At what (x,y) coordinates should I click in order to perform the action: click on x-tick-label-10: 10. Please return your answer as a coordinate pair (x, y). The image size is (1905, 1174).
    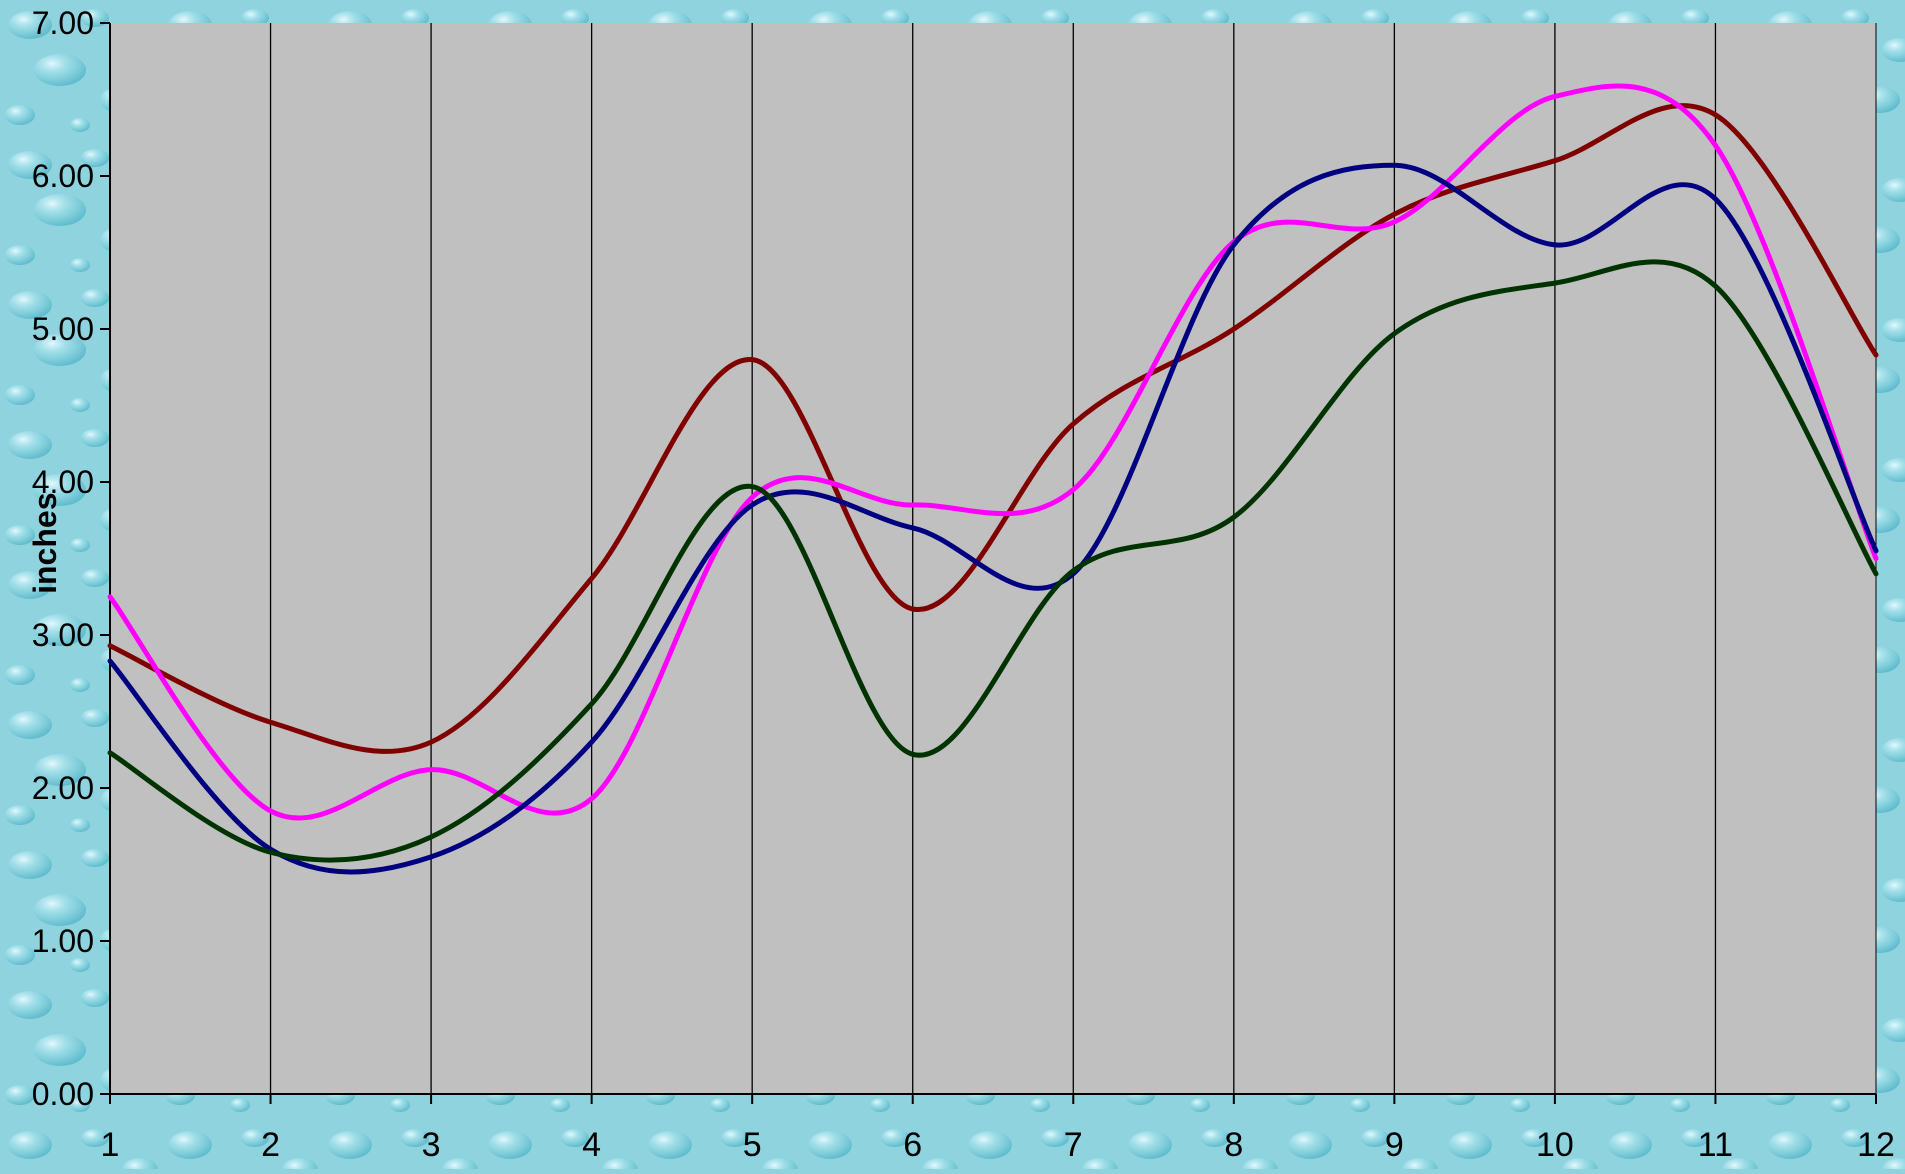
    Looking at the image, I should click on (1555, 1145).